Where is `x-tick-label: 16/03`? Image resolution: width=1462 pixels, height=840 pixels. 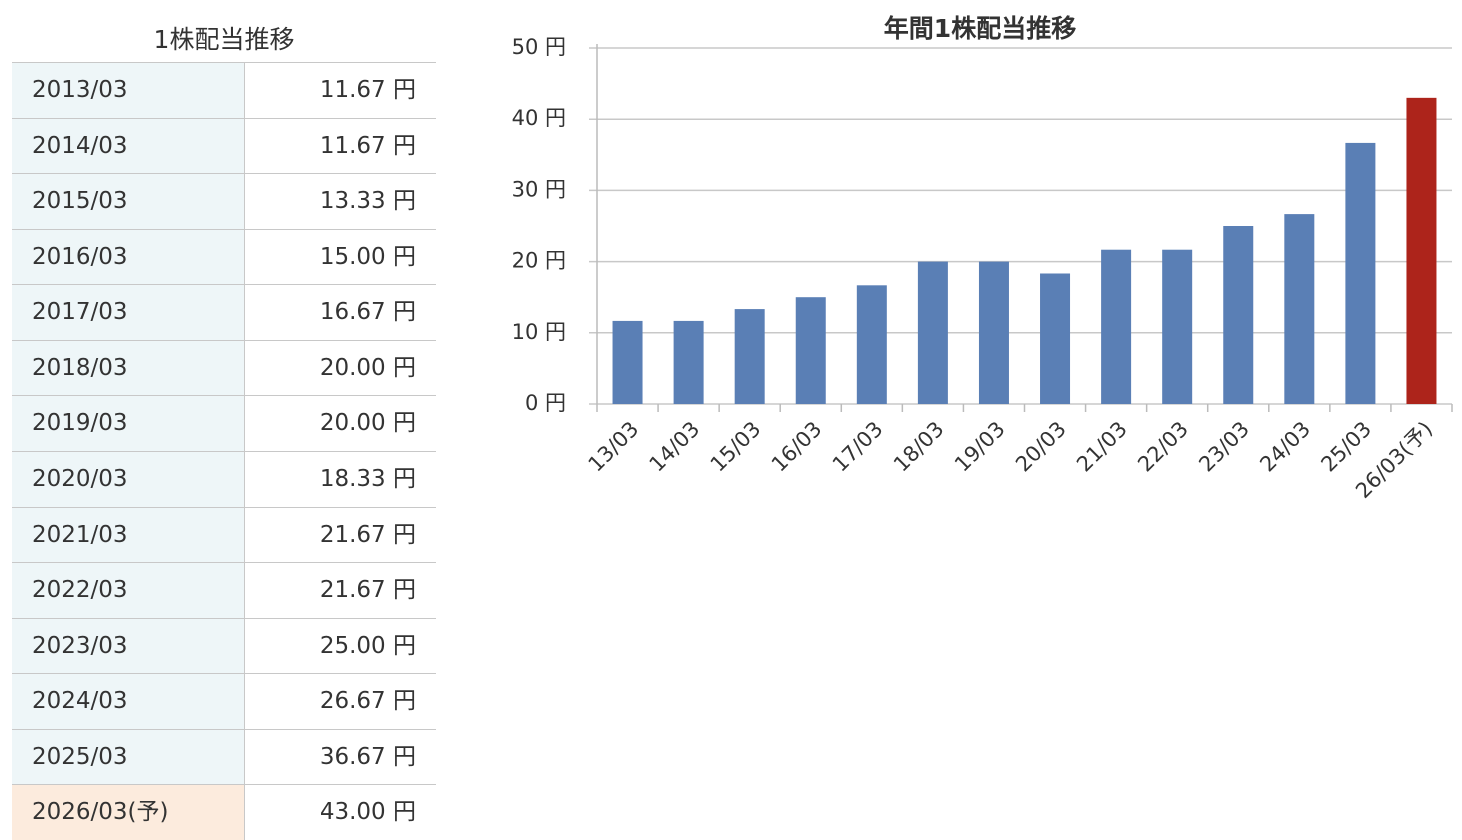 x-tick-label: 16/03 is located at coordinates (797, 447).